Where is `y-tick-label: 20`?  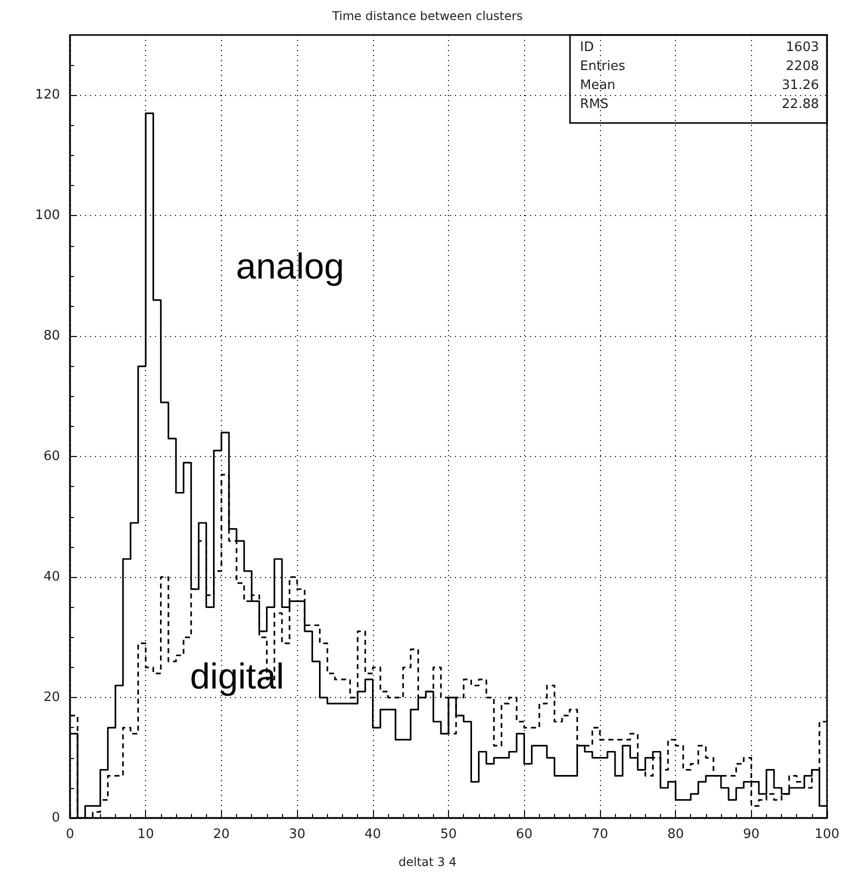 y-tick-label: 20 is located at coordinates (51, 698).